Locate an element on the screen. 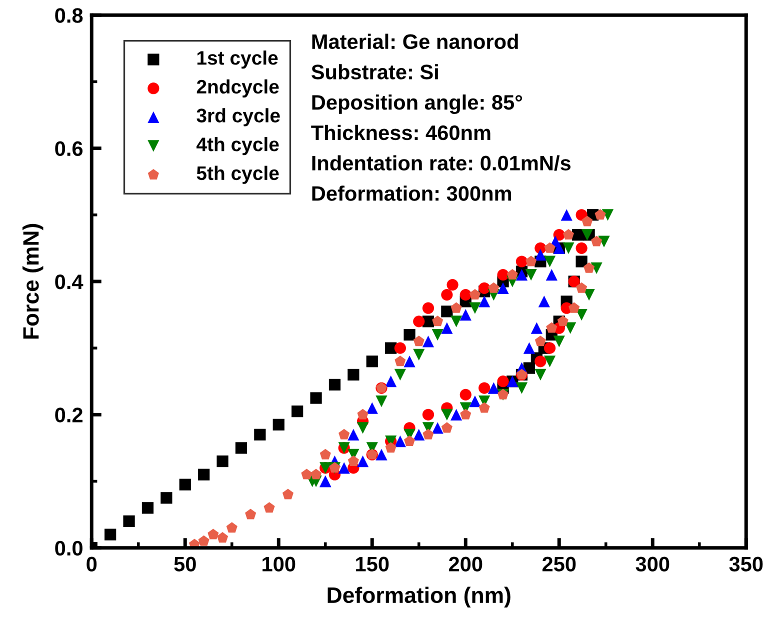  y-tick-label: 0.2 is located at coordinates (68, 415).